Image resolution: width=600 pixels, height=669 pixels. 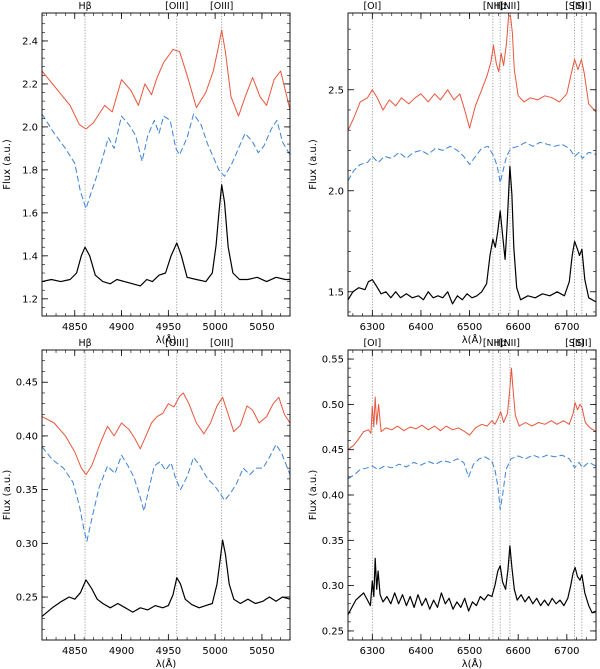 I want to click on y-tick-label: 2.5, so click(x=336, y=90).